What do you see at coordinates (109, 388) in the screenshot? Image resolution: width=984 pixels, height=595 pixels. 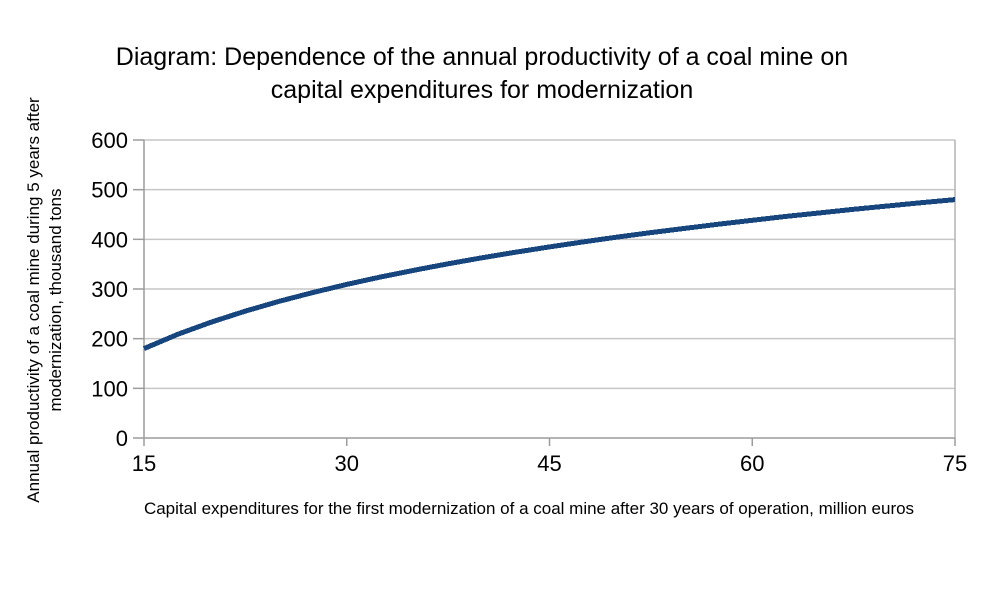 I see `y-tick-label-100: 100` at bounding box center [109, 388].